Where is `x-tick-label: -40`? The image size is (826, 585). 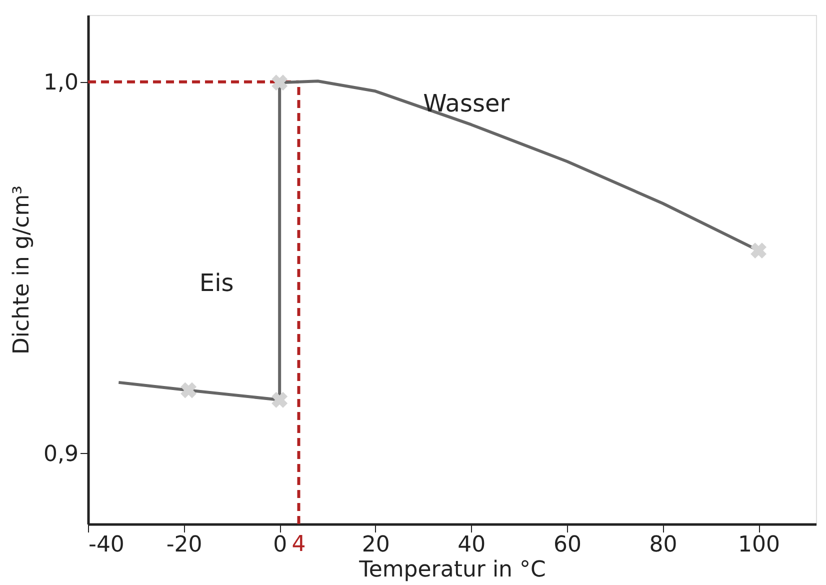
x-tick-label: -40 is located at coordinates (106, 545).